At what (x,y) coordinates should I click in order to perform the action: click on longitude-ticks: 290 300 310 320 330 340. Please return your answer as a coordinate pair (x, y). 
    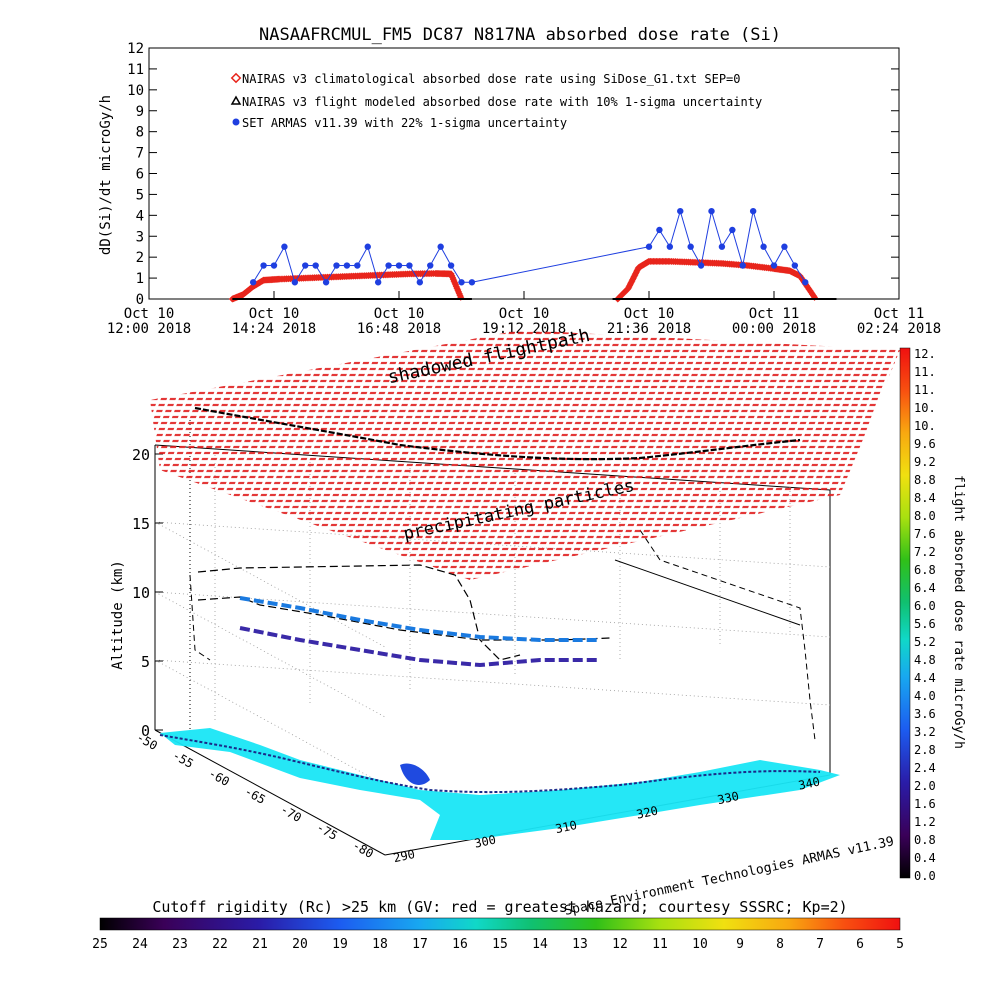
    Looking at the image, I should click on (606, 819).